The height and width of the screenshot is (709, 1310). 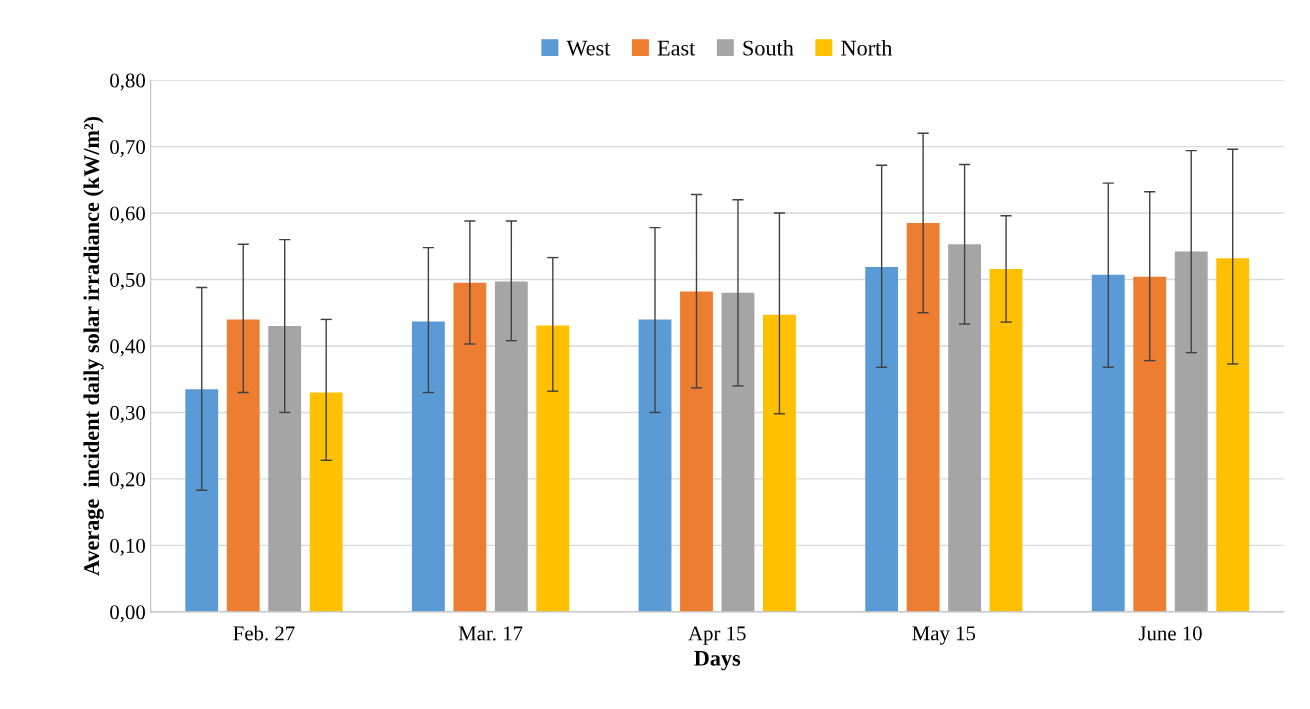 I want to click on y-tick-label: 0,70, so click(x=127, y=148).